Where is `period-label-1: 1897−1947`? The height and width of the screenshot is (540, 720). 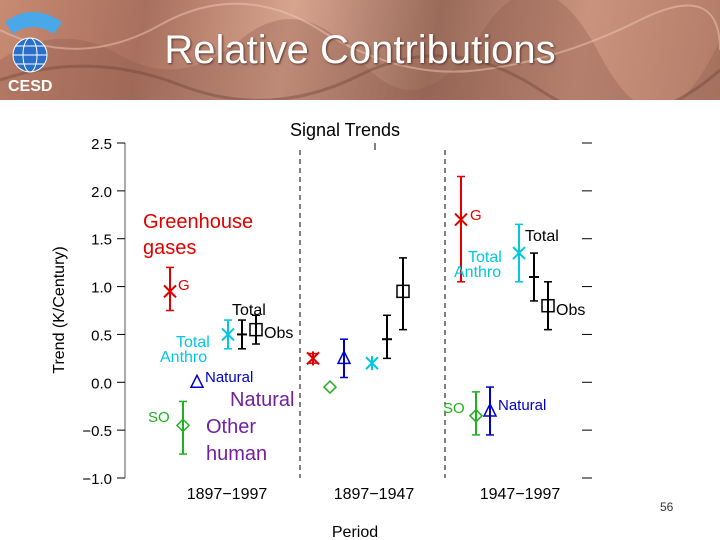
period-label-1: 1897−1947 is located at coordinates (374, 494).